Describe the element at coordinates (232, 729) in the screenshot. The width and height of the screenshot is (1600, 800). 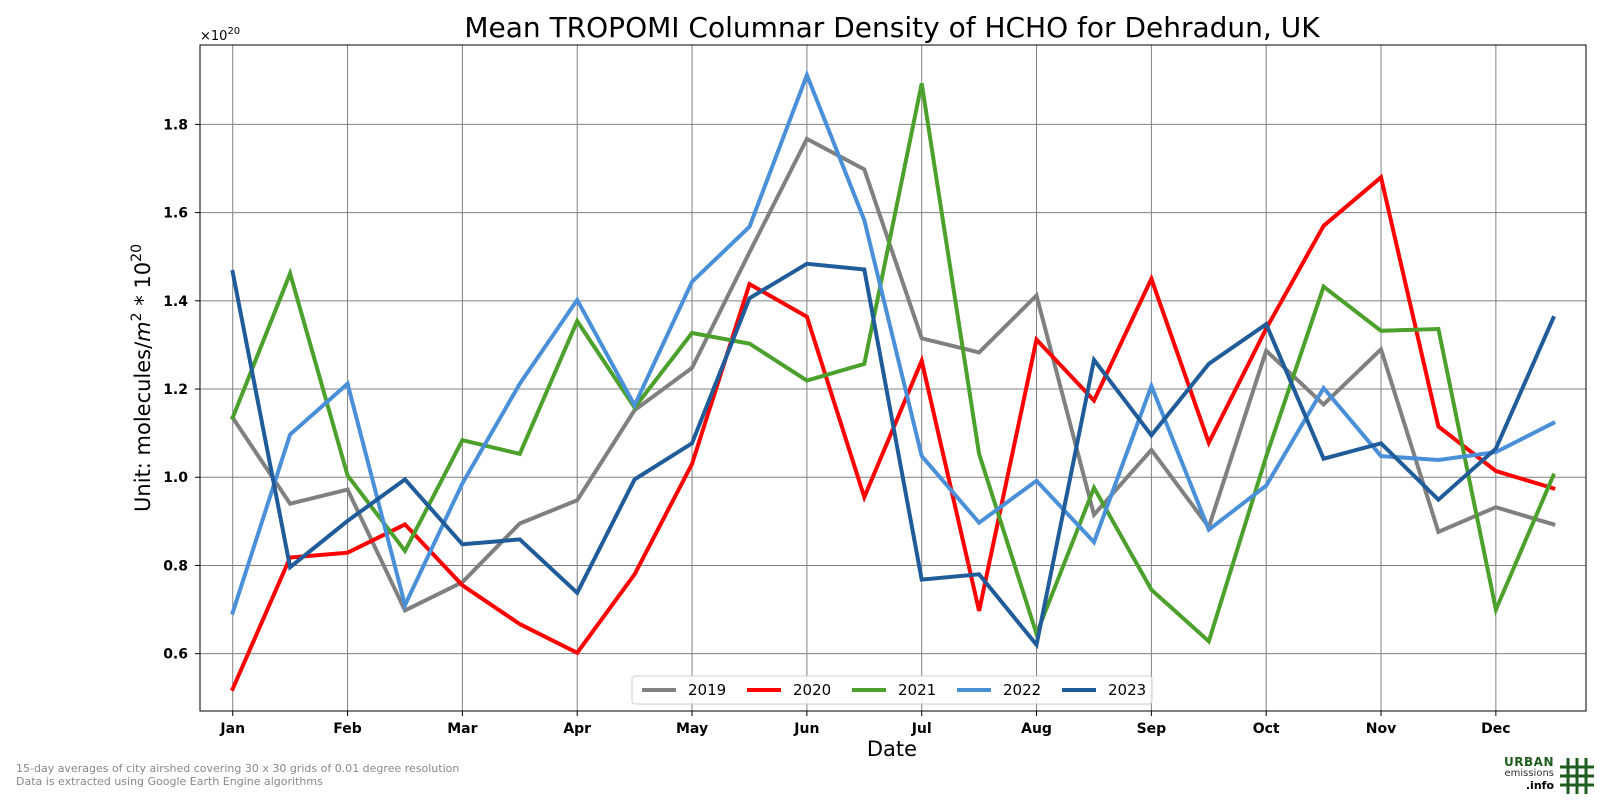
I see `x-tick-label: Jan` at that location.